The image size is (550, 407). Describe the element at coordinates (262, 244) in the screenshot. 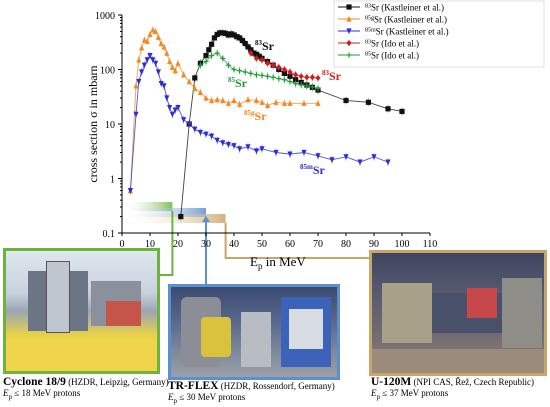

I see `x-tick-label: 50` at that location.